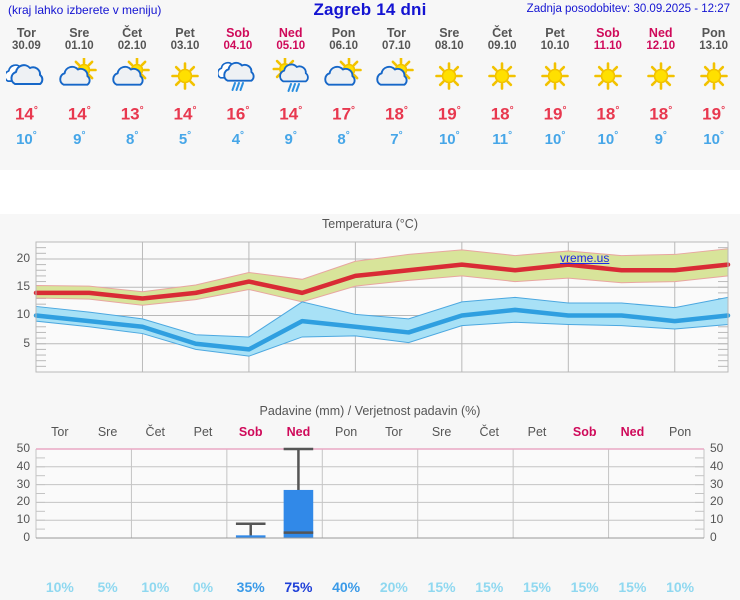 The width and height of the screenshot is (740, 600). I want to click on precipitation-day-label: Sob, so click(584, 432).